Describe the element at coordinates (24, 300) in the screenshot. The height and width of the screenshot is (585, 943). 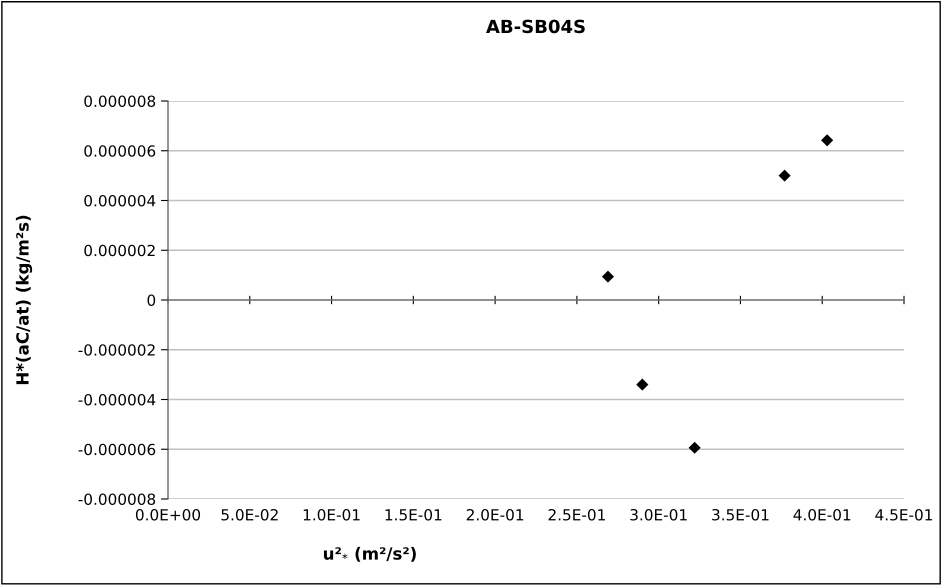
I see `y-axis-title: H*(aC/at) (kg/m²s)` at that location.